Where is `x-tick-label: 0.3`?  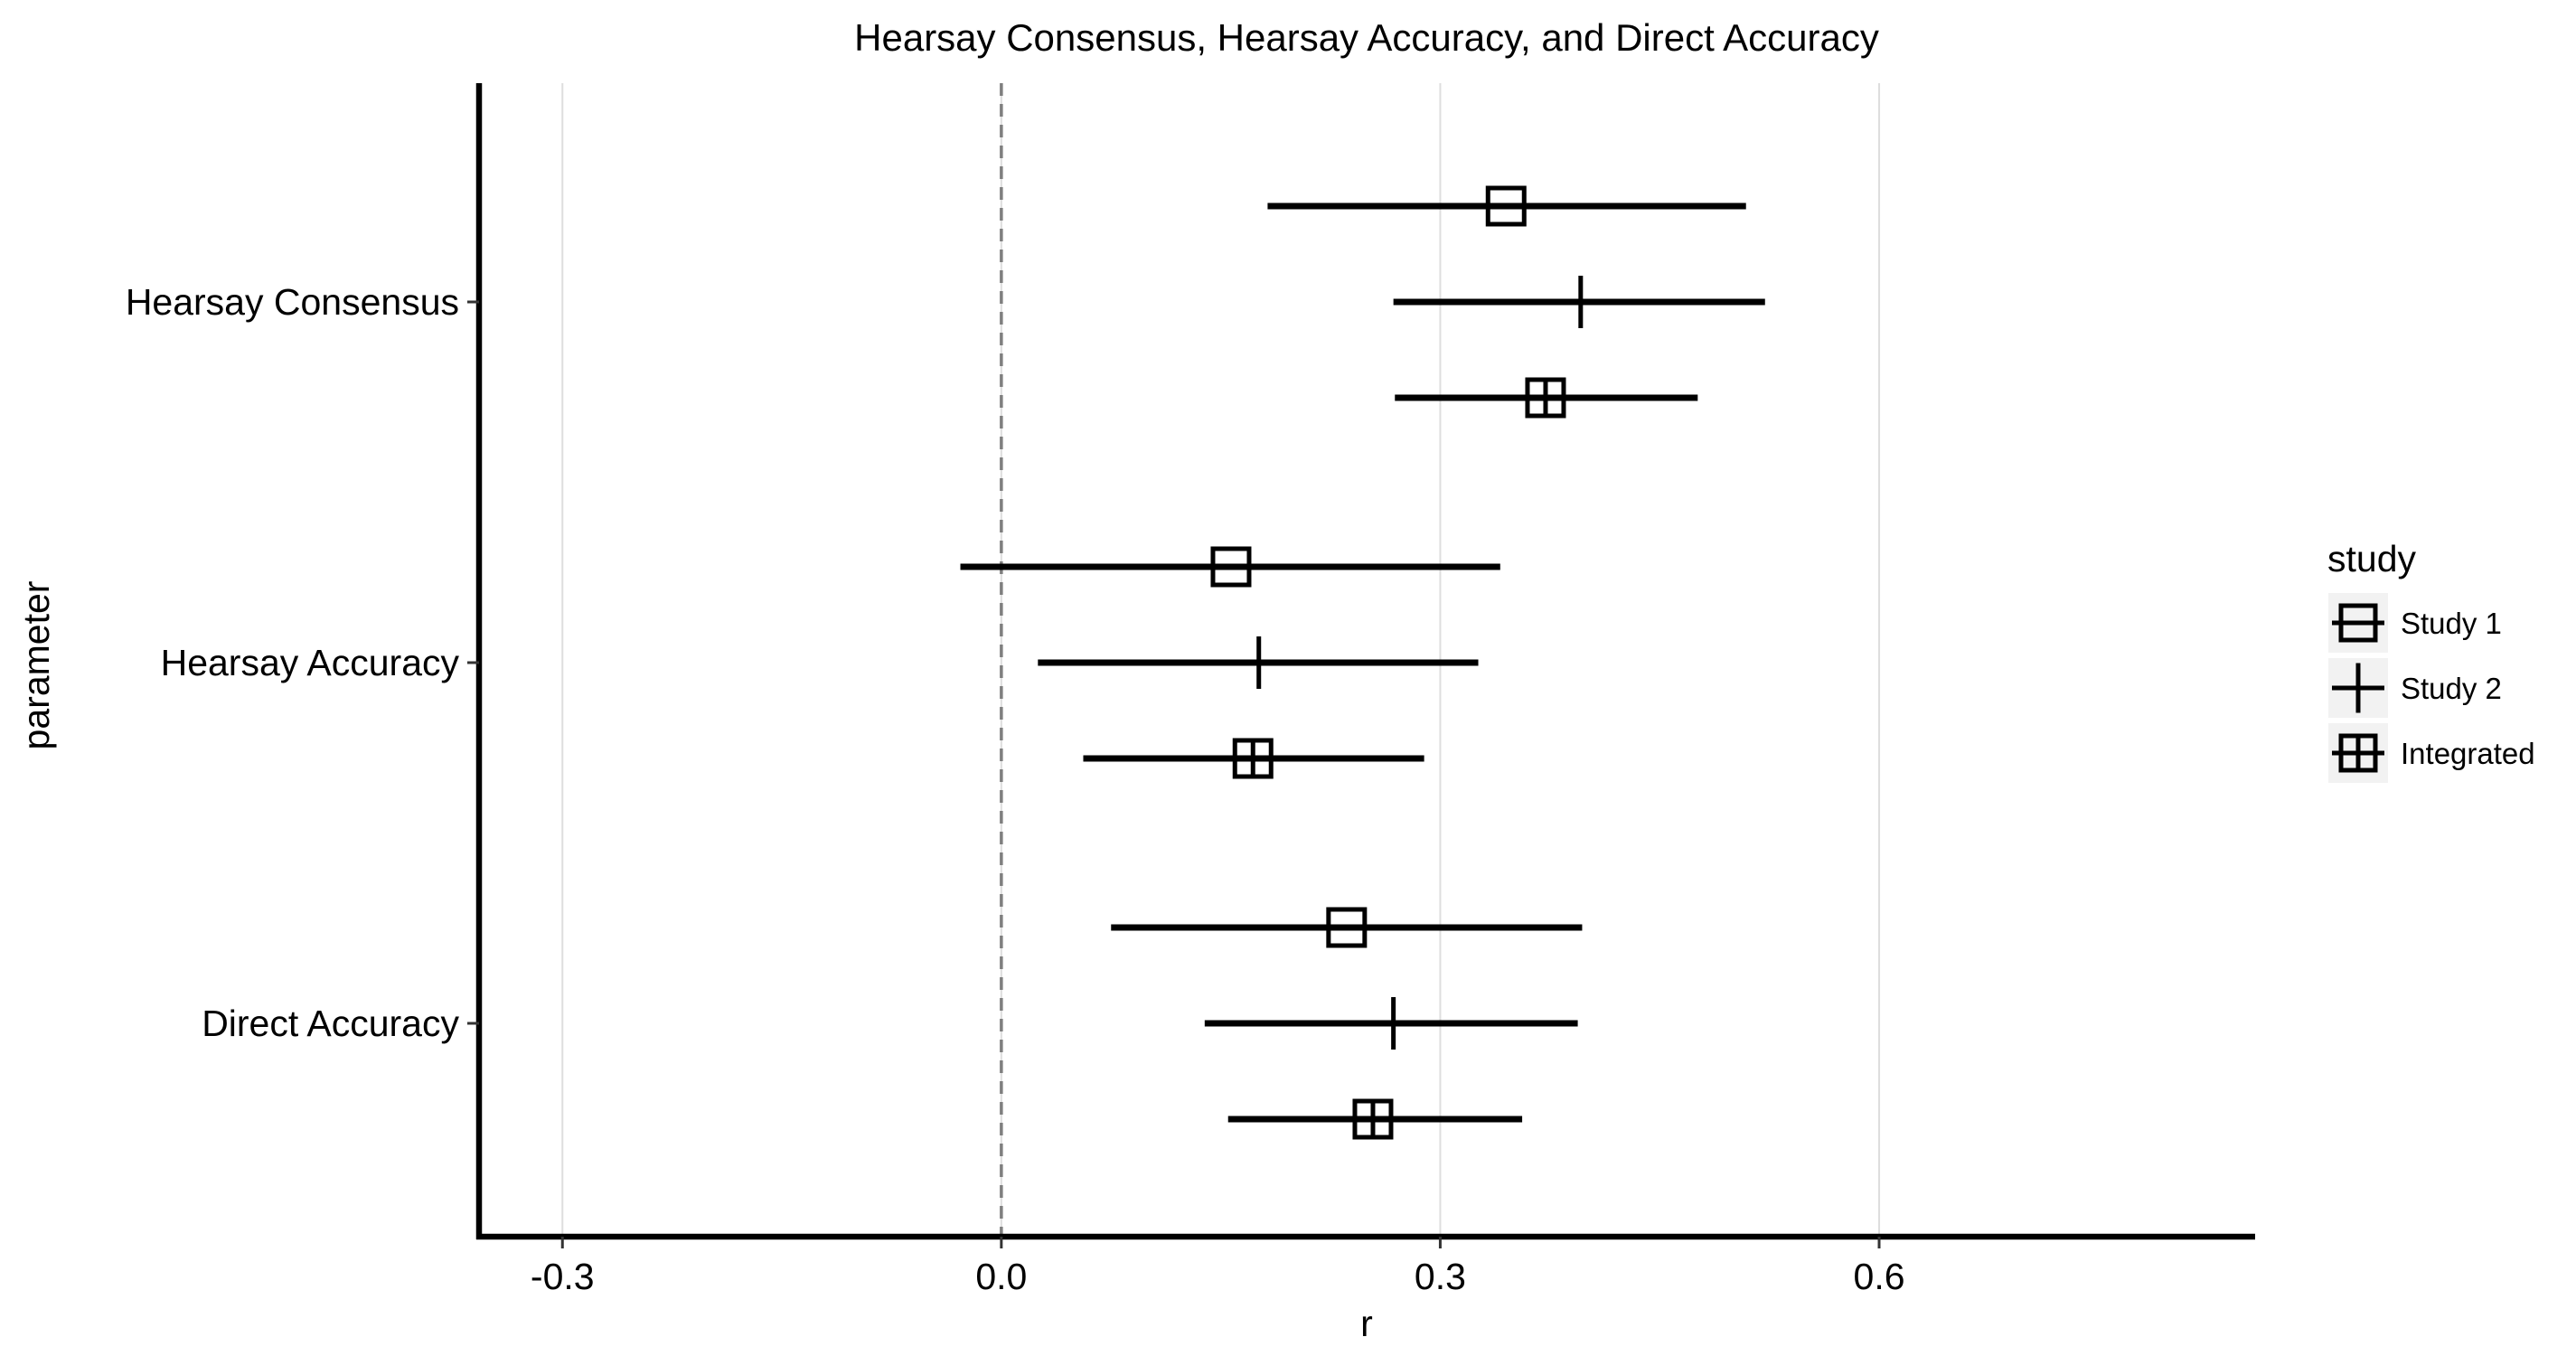
x-tick-label: 0.3 is located at coordinates (1441, 1276).